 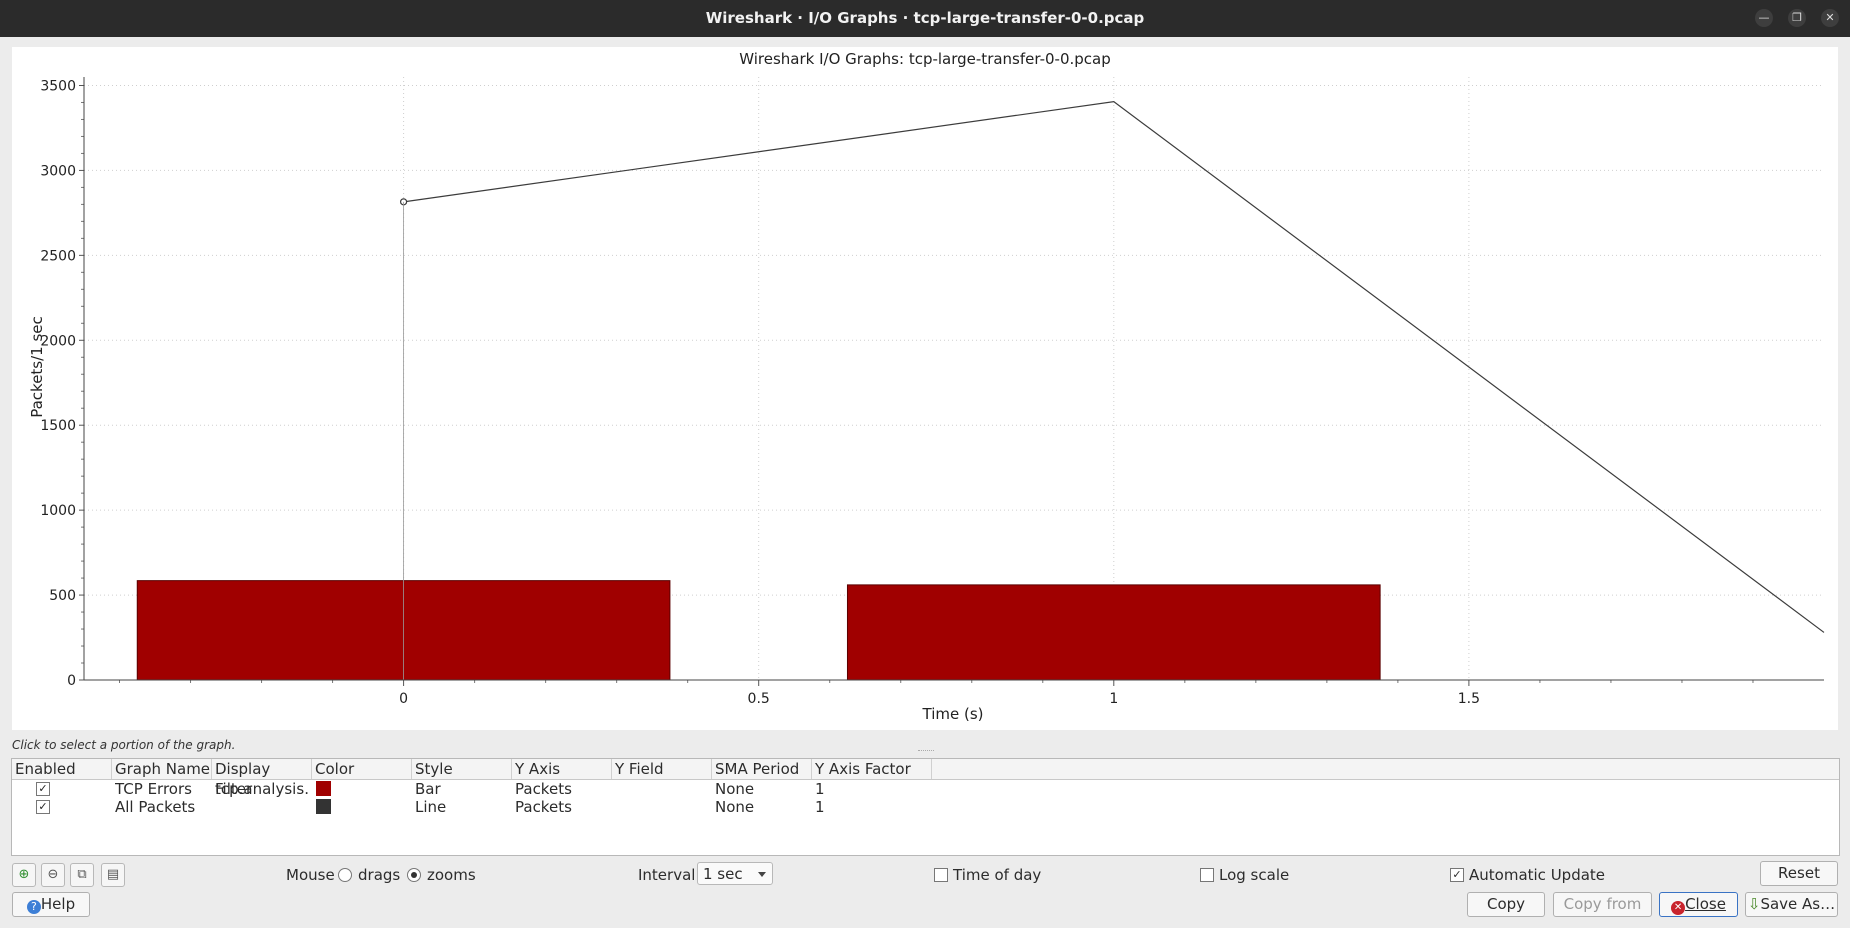 What do you see at coordinates (1764, 18) in the screenshot?
I see `minimize-icon: —` at bounding box center [1764, 18].